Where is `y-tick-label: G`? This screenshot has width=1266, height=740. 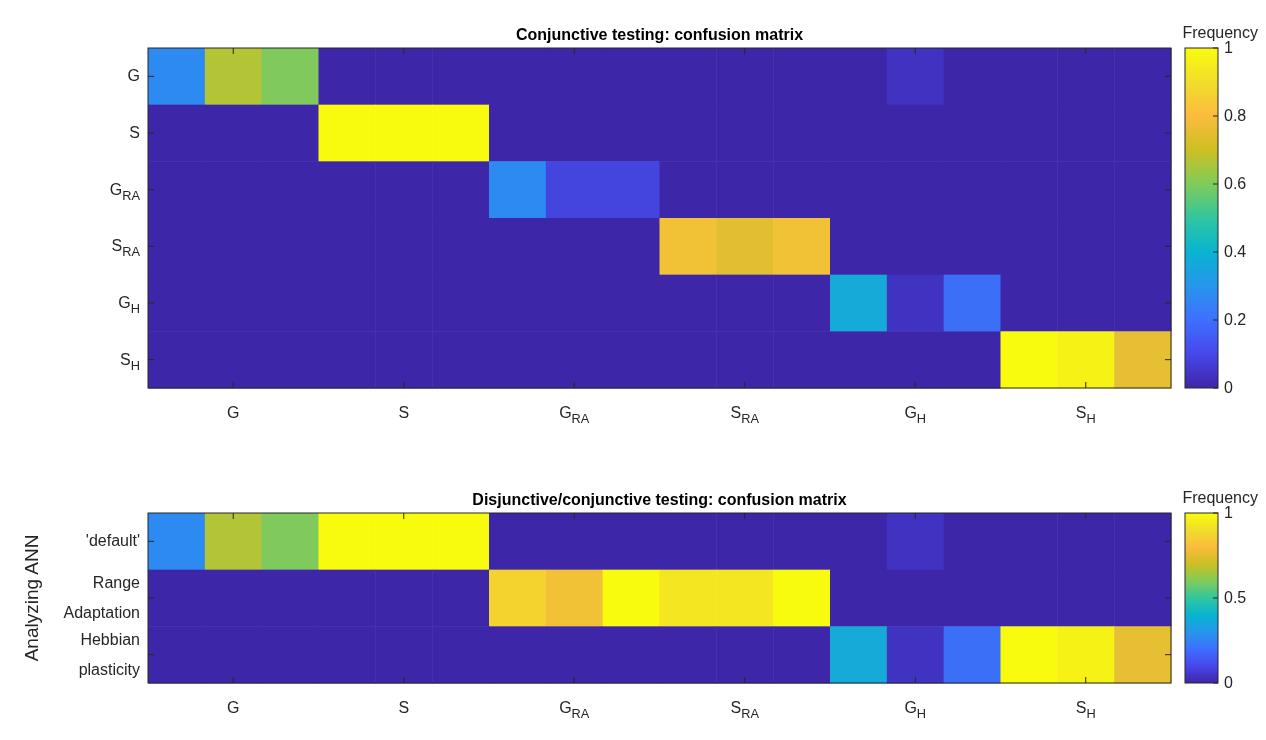
y-tick-label: G is located at coordinates (133, 76).